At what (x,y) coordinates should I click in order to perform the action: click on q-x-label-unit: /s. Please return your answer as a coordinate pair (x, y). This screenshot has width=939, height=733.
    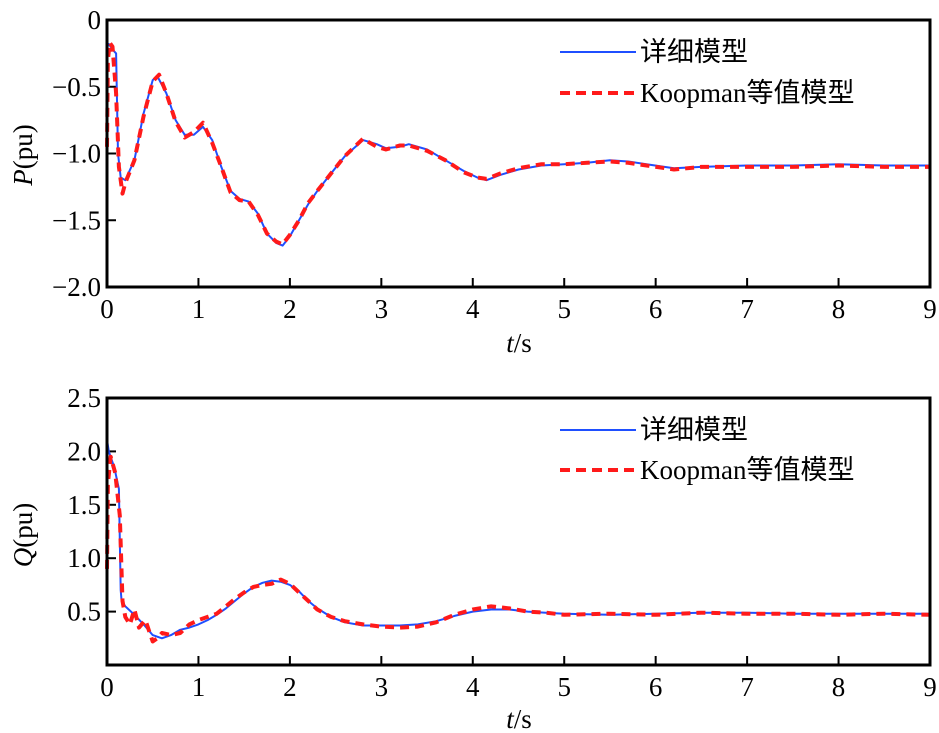
    Looking at the image, I should click on (523, 718).